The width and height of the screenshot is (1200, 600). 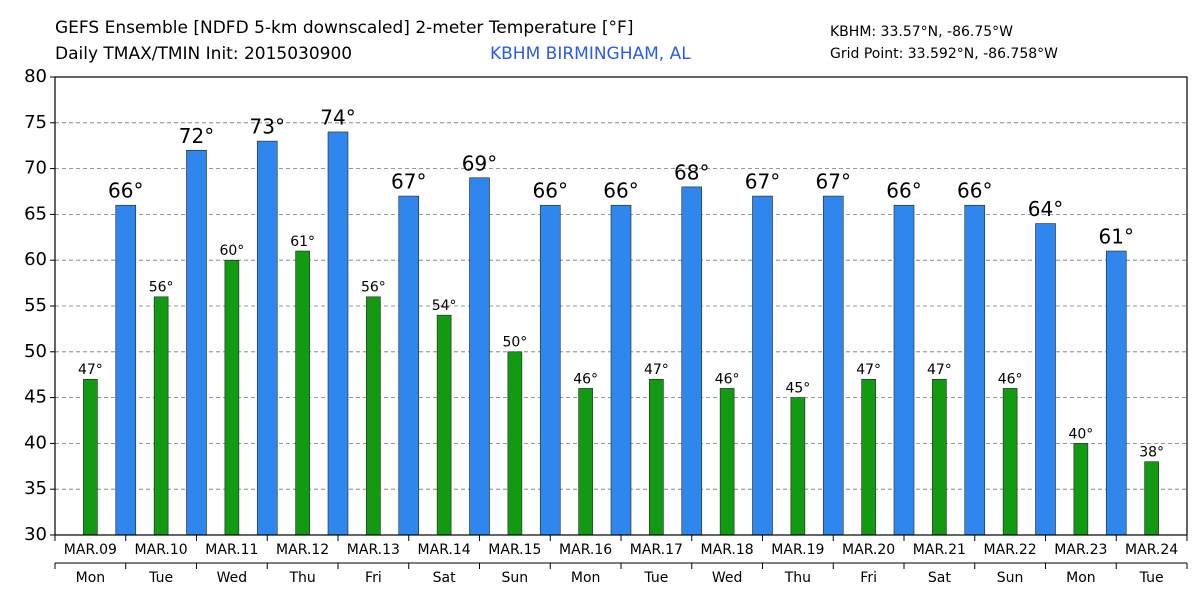 What do you see at coordinates (35, 534) in the screenshot?
I see `y-tick-label: 30` at bounding box center [35, 534].